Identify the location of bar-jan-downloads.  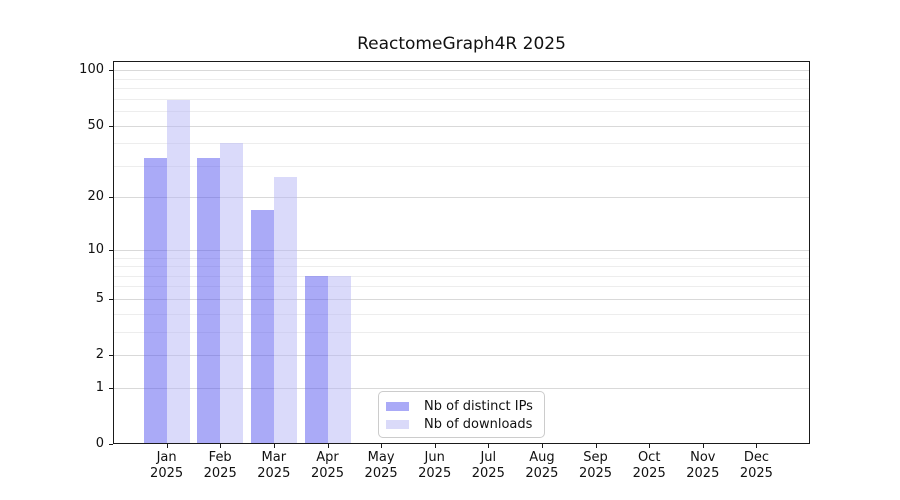
(178, 271).